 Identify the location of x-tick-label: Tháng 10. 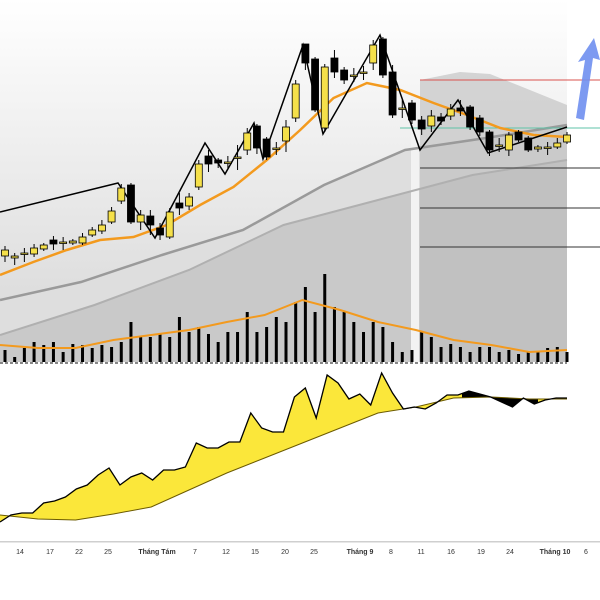
(555, 552).